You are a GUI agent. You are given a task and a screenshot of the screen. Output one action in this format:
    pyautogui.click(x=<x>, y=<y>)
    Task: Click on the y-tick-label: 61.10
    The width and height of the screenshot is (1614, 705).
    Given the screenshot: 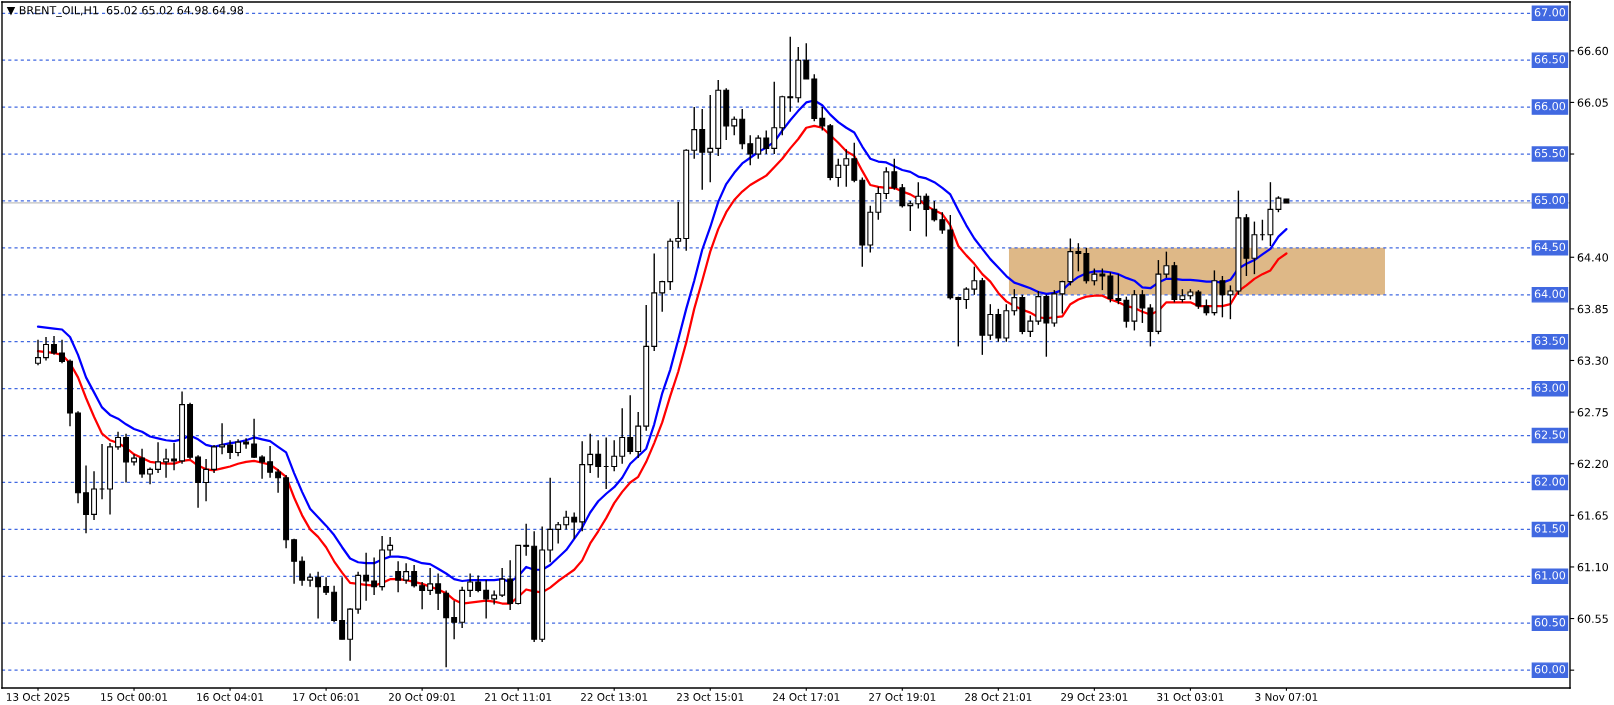 What is the action you would take?
    pyautogui.click(x=1593, y=567)
    